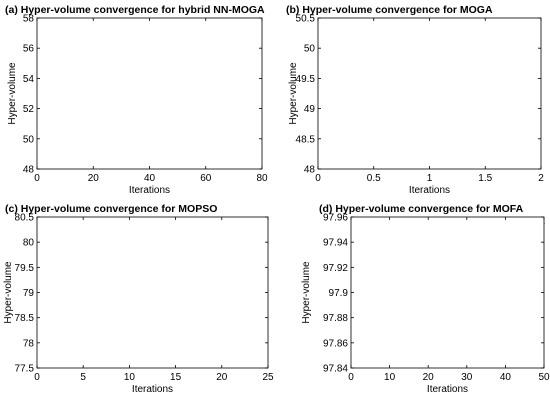  Describe the element at coordinates (306, 139) in the screenshot. I see `y-tick-label: 48.5` at that location.